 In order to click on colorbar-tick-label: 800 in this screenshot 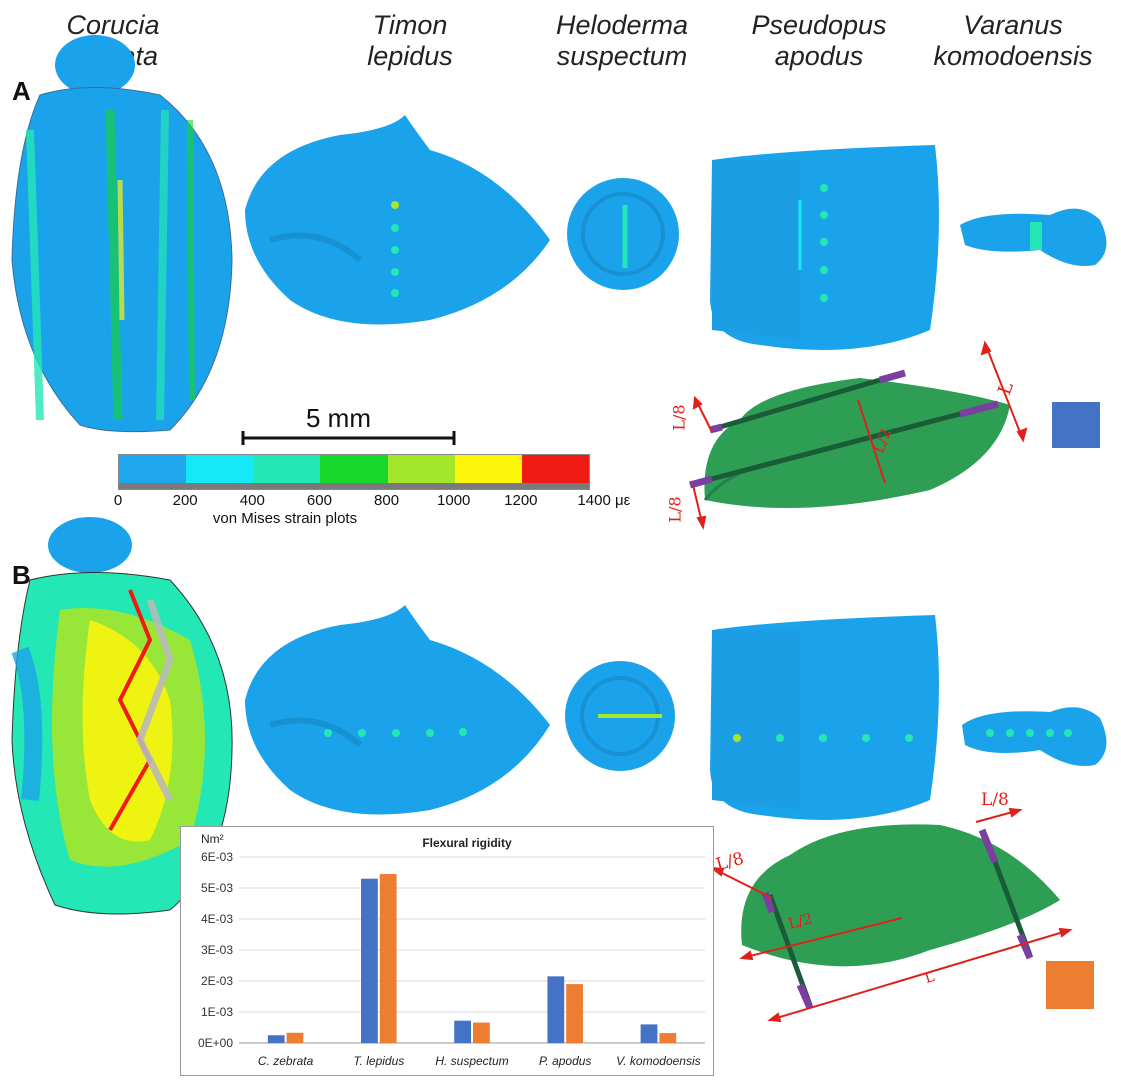, I will do `click(387, 500)`.